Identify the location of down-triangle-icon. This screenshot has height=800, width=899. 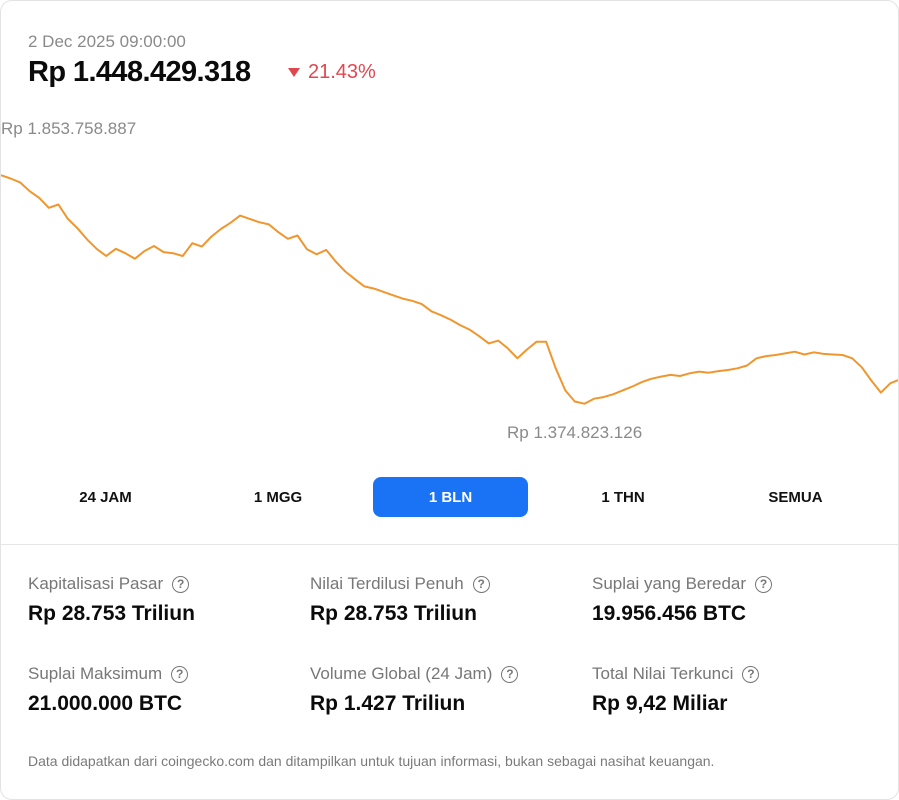
(294, 72).